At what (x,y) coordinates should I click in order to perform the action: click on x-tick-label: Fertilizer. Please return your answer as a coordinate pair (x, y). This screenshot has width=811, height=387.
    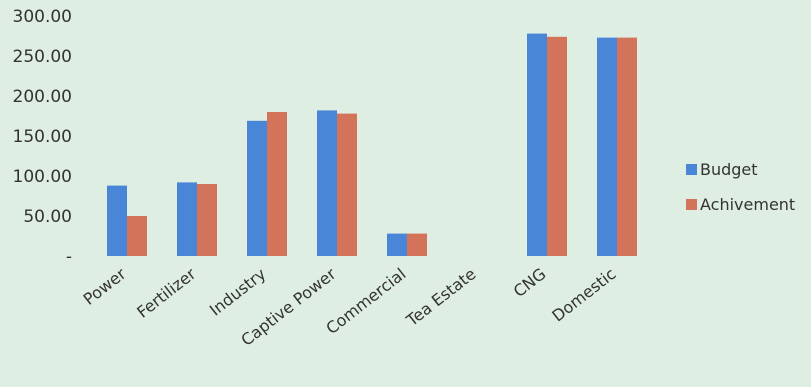
    Looking at the image, I should click on (166, 293).